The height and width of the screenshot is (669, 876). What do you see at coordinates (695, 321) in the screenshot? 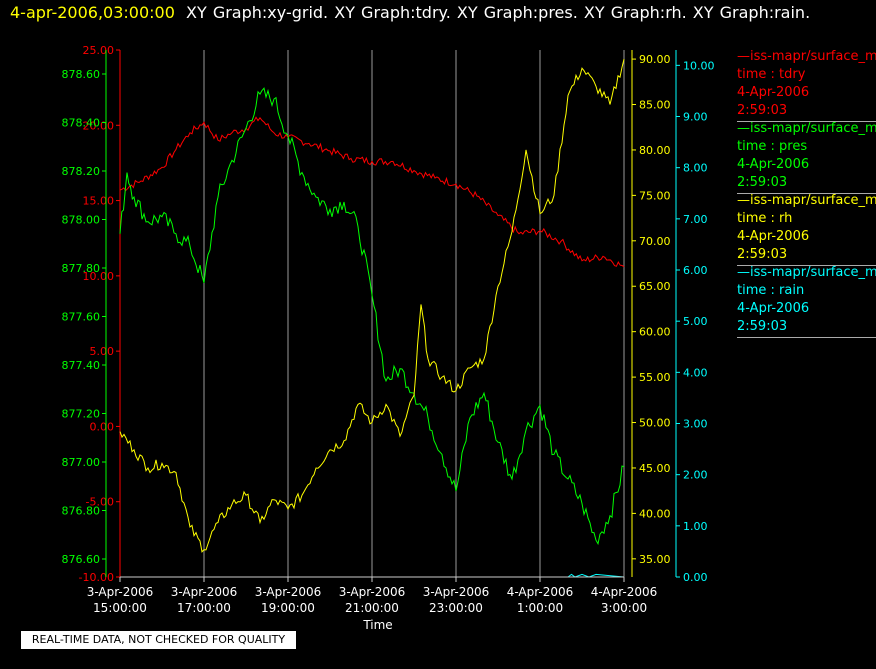
I see `rain-tick-label: 5.00` at bounding box center [695, 321].